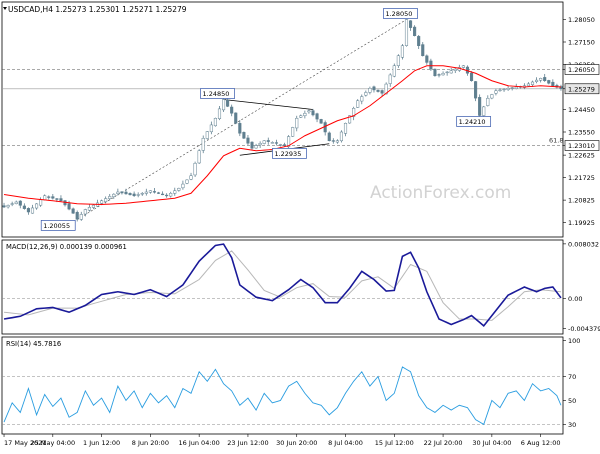 The width and height of the screenshot is (600, 454). What do you see at coordinates (581, 20) in the screenshot?
I see `price-y-tick-label: 1.28050` at bounding box center [581, 20].